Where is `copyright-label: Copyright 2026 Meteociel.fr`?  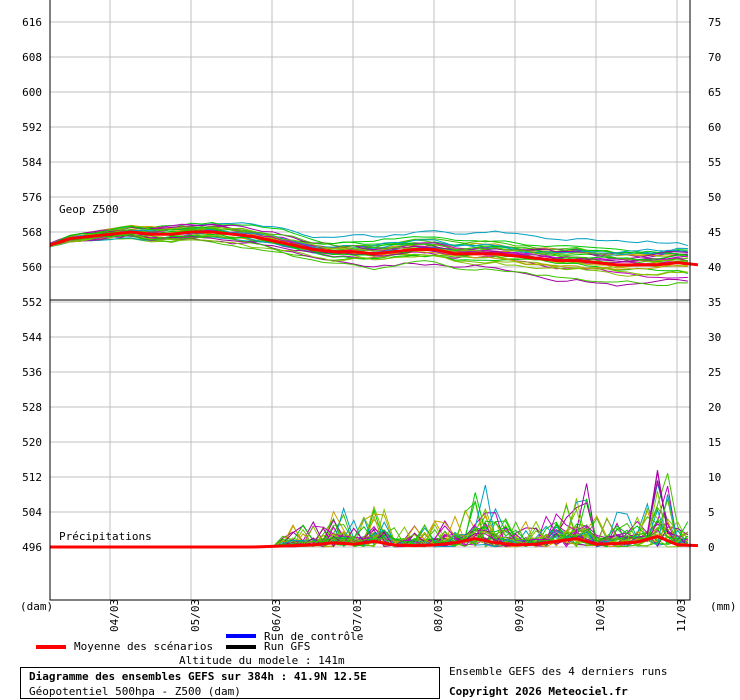
copyright-label: Copyright 2026 Meteociel.fr is located at coordinates (538, 691).